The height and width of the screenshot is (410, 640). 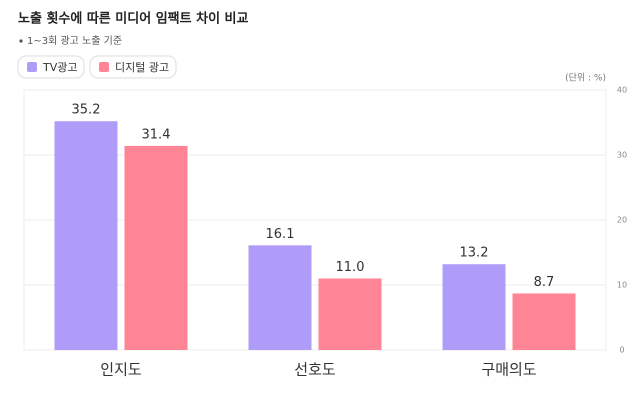 What do you see at coordinates (86, 110) in the screenshot?
I see `value-label: 35.2` at bounding box center [86, 110].